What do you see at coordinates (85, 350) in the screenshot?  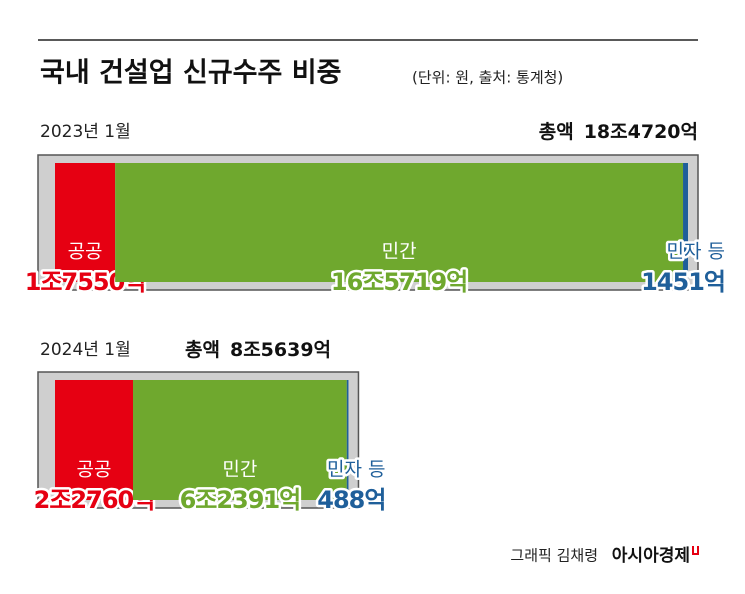 I see `period-label: 2024년 1월` at bounding box center [85, 350].